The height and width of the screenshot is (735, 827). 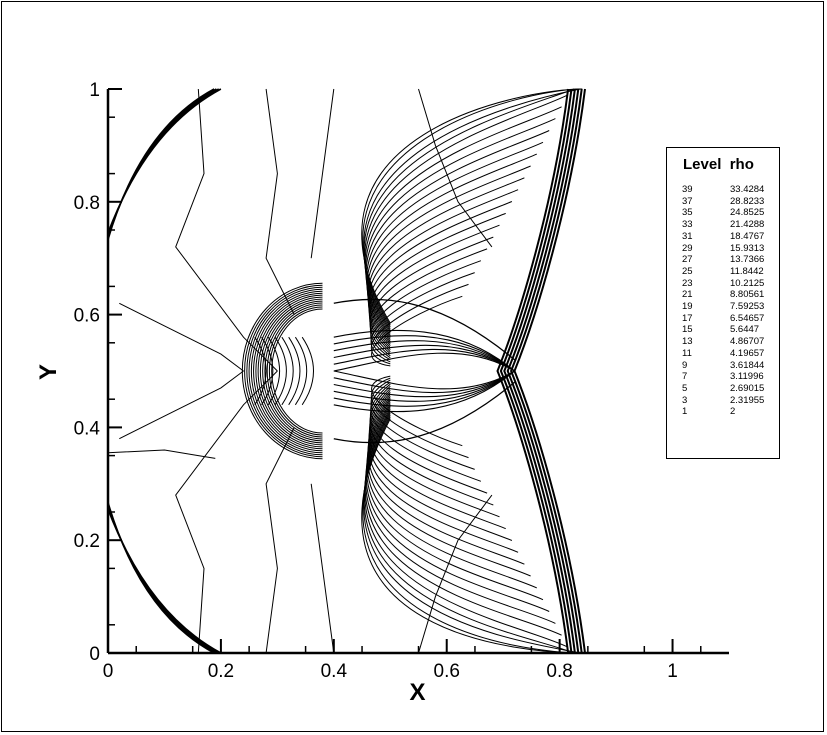 I want to click on legend-level: 9, so click(x=685, y=365).